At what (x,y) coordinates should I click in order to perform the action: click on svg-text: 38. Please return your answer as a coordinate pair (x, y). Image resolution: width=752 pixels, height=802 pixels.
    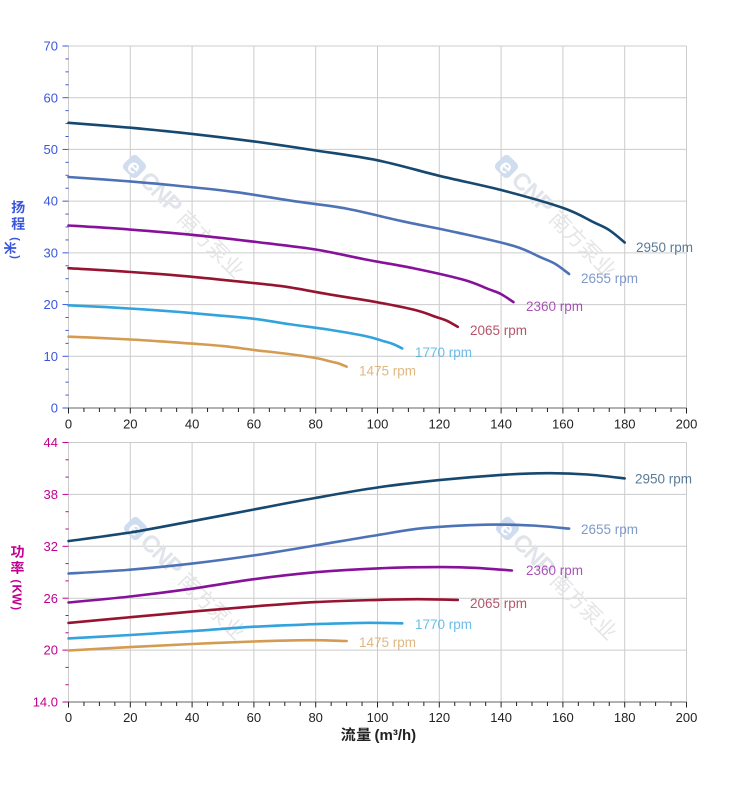
    Looking at the image, I should click on (51, 494).